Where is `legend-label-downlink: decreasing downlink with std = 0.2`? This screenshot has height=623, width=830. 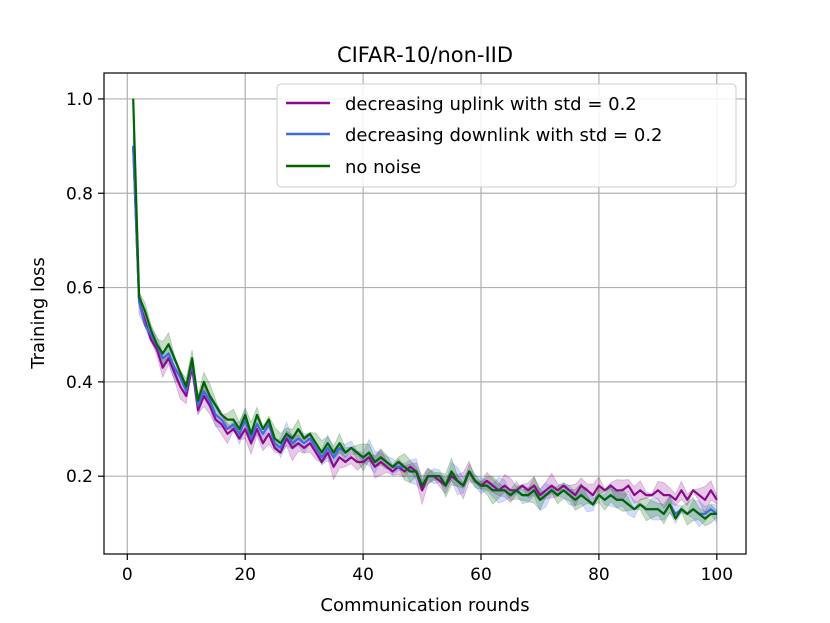
legend-label-downlink: decreasing downlink with std = 0.2 is located at coordinates (504, 135).